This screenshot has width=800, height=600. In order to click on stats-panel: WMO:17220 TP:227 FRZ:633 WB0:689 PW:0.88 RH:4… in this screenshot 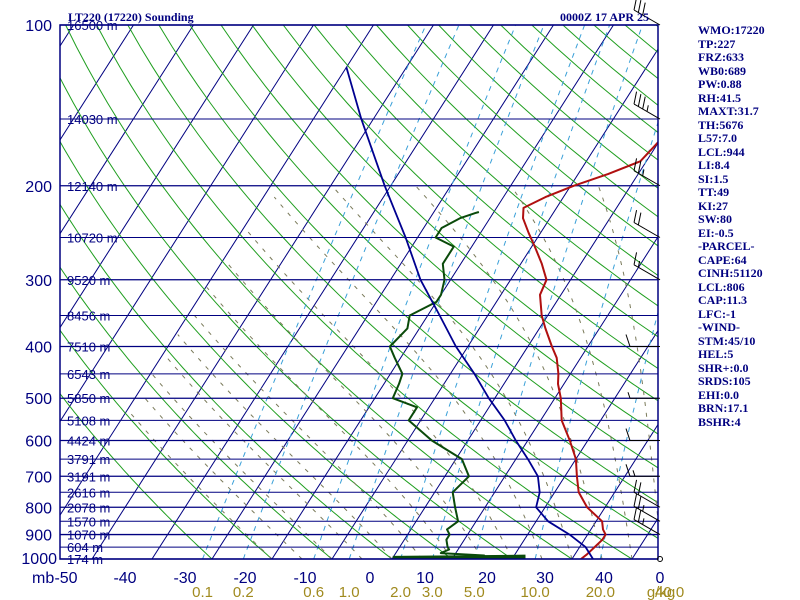, I will do `click(731, 226)`.